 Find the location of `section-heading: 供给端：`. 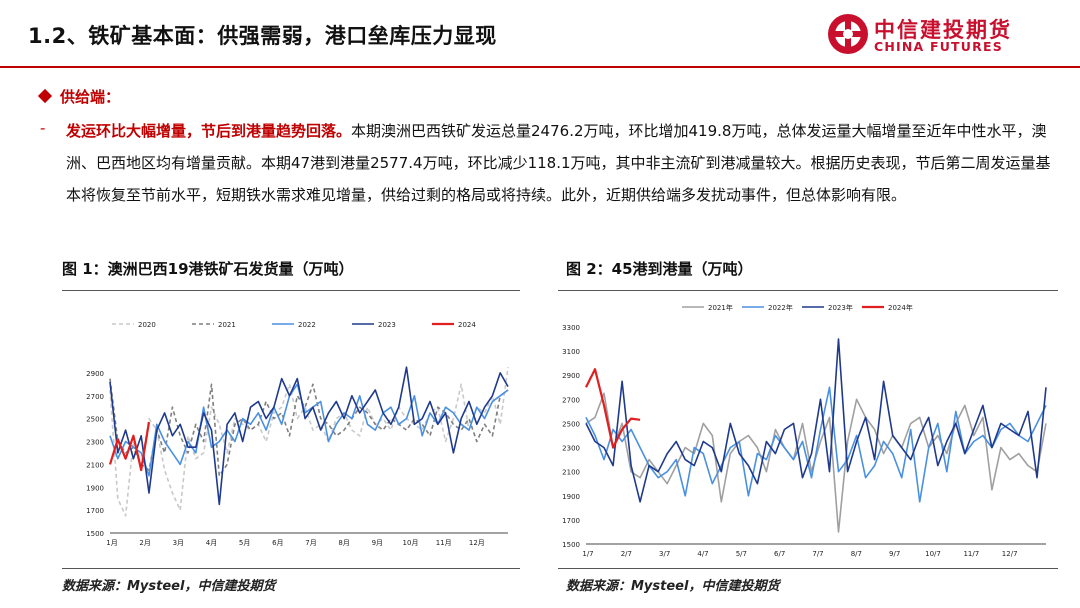

section-heading: 供给端： is located at coordinates (79, 96).